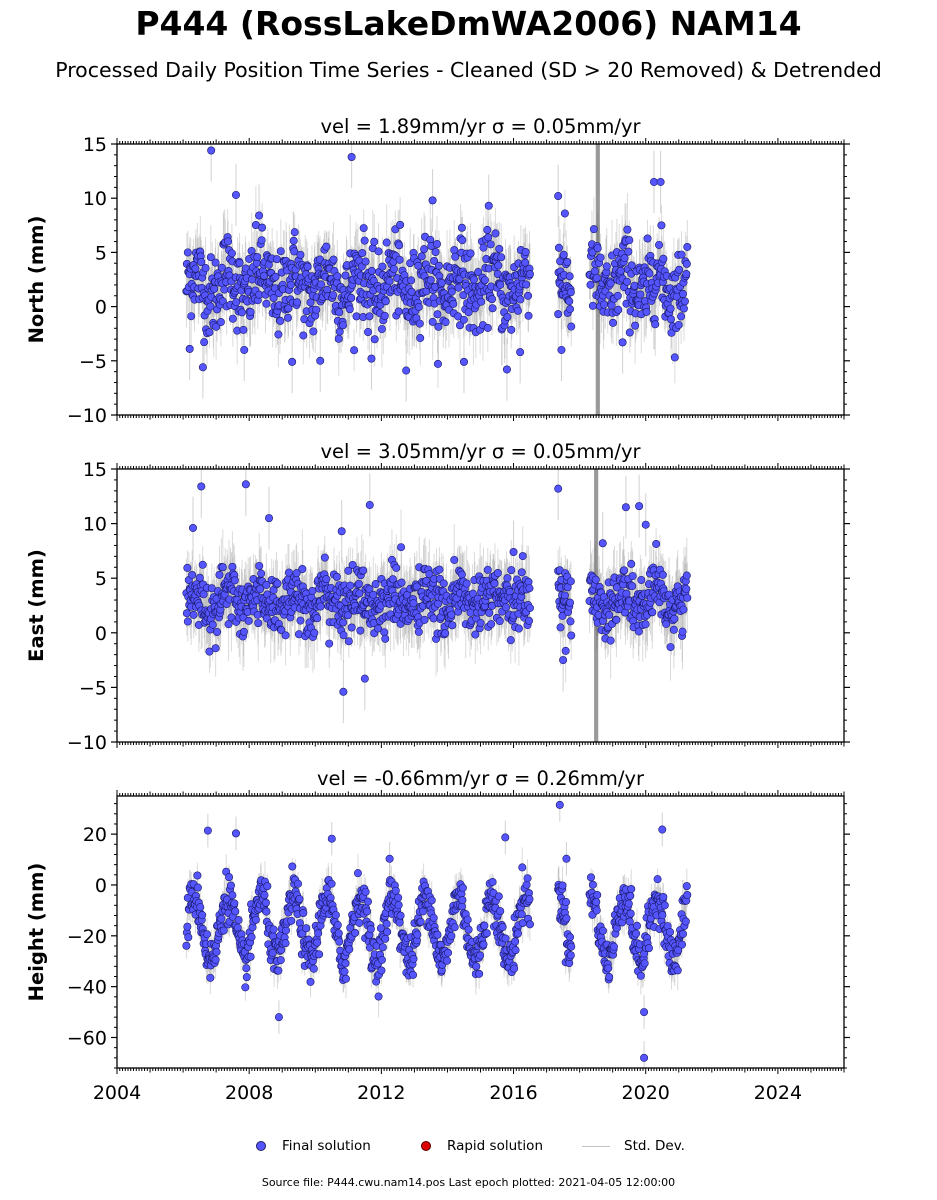 This screenshot has width=937, height=1200. Describe the element at coordinates (87, 416) in the screenshot. I see `north-y-tick-label: −10` at that location.